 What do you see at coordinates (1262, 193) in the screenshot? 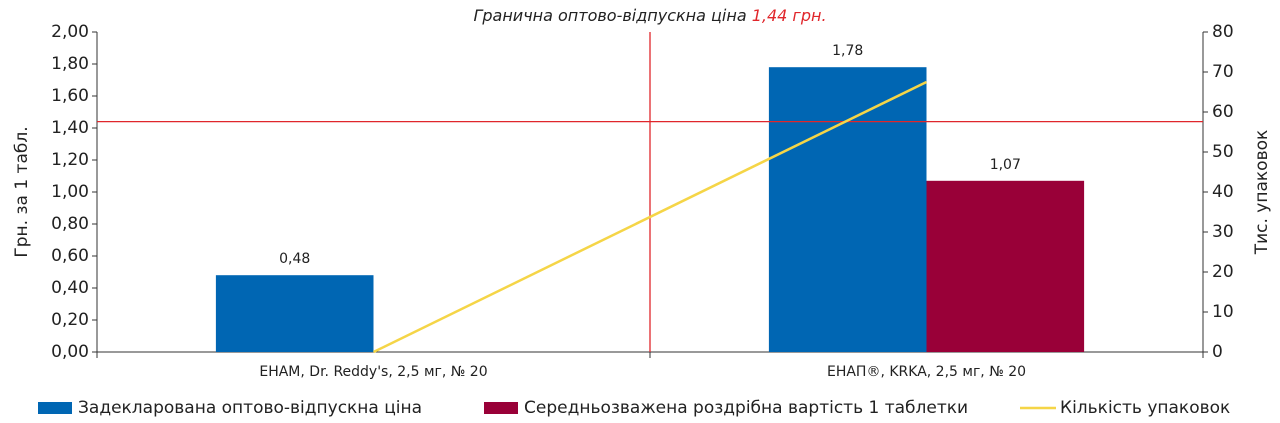
I see `y2-axis-label: Тис. упаковок` at bounding box center [1262, 193].